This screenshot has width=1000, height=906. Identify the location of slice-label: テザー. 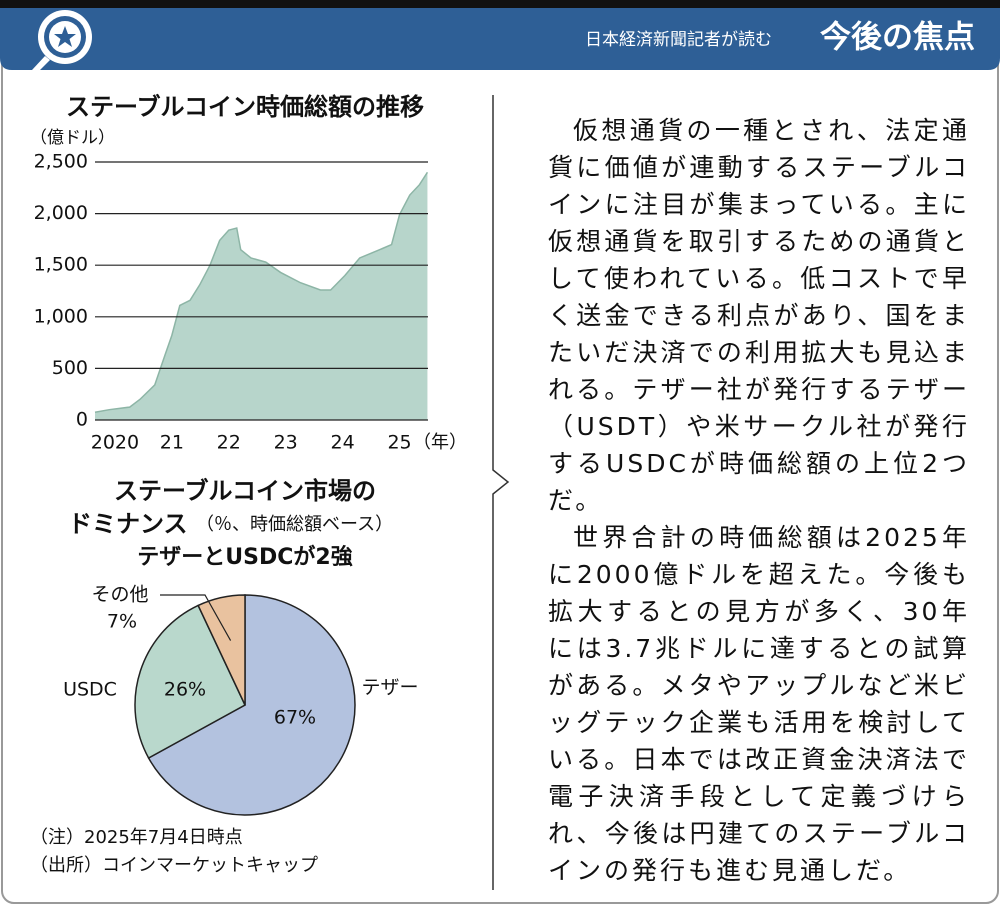
(389, 688).